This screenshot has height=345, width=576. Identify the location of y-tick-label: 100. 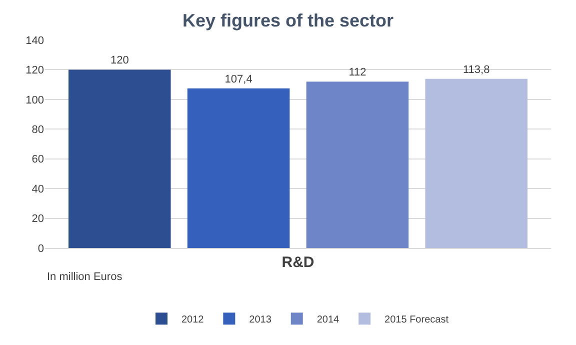
(35, 100).